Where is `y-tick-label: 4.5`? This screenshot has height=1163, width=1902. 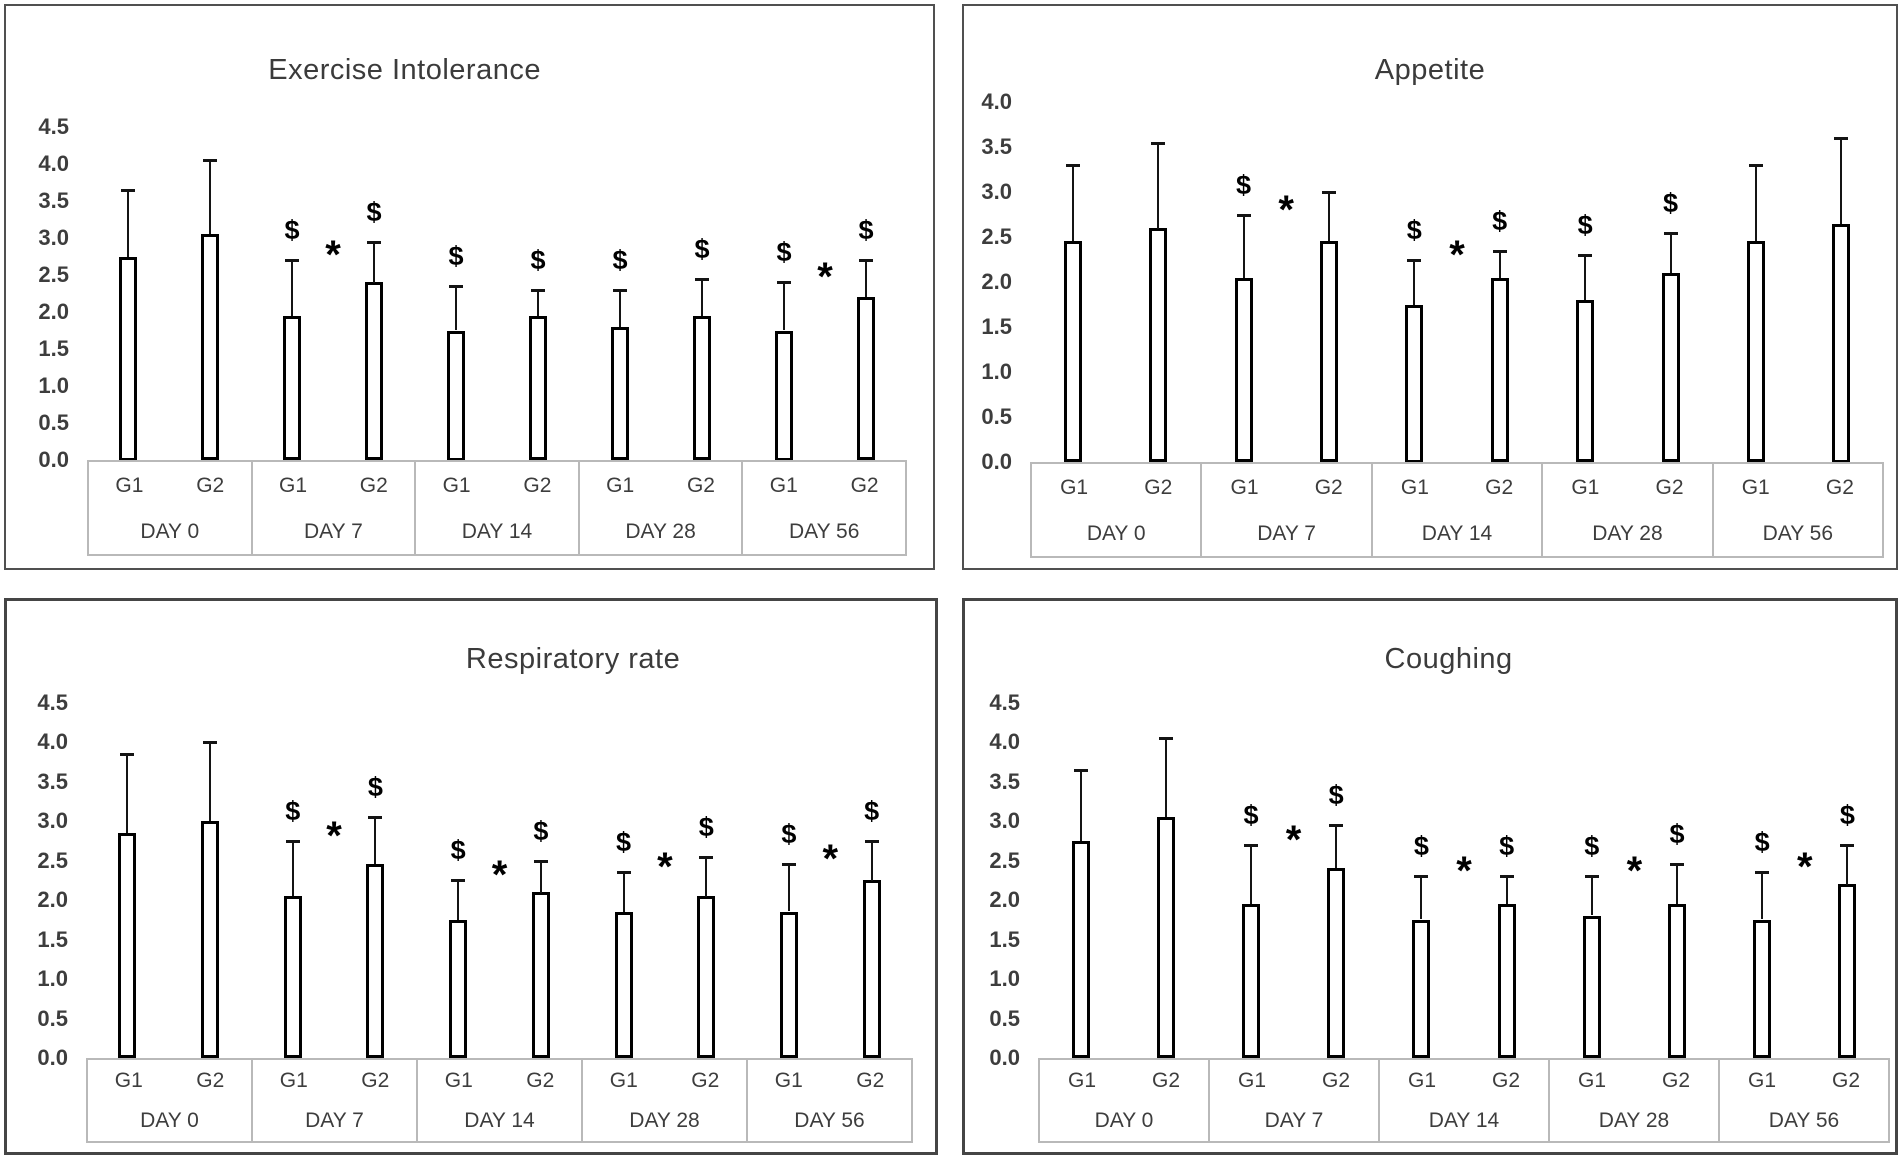 y-tick-label: 4.5 is located at coordinates (52, 702).